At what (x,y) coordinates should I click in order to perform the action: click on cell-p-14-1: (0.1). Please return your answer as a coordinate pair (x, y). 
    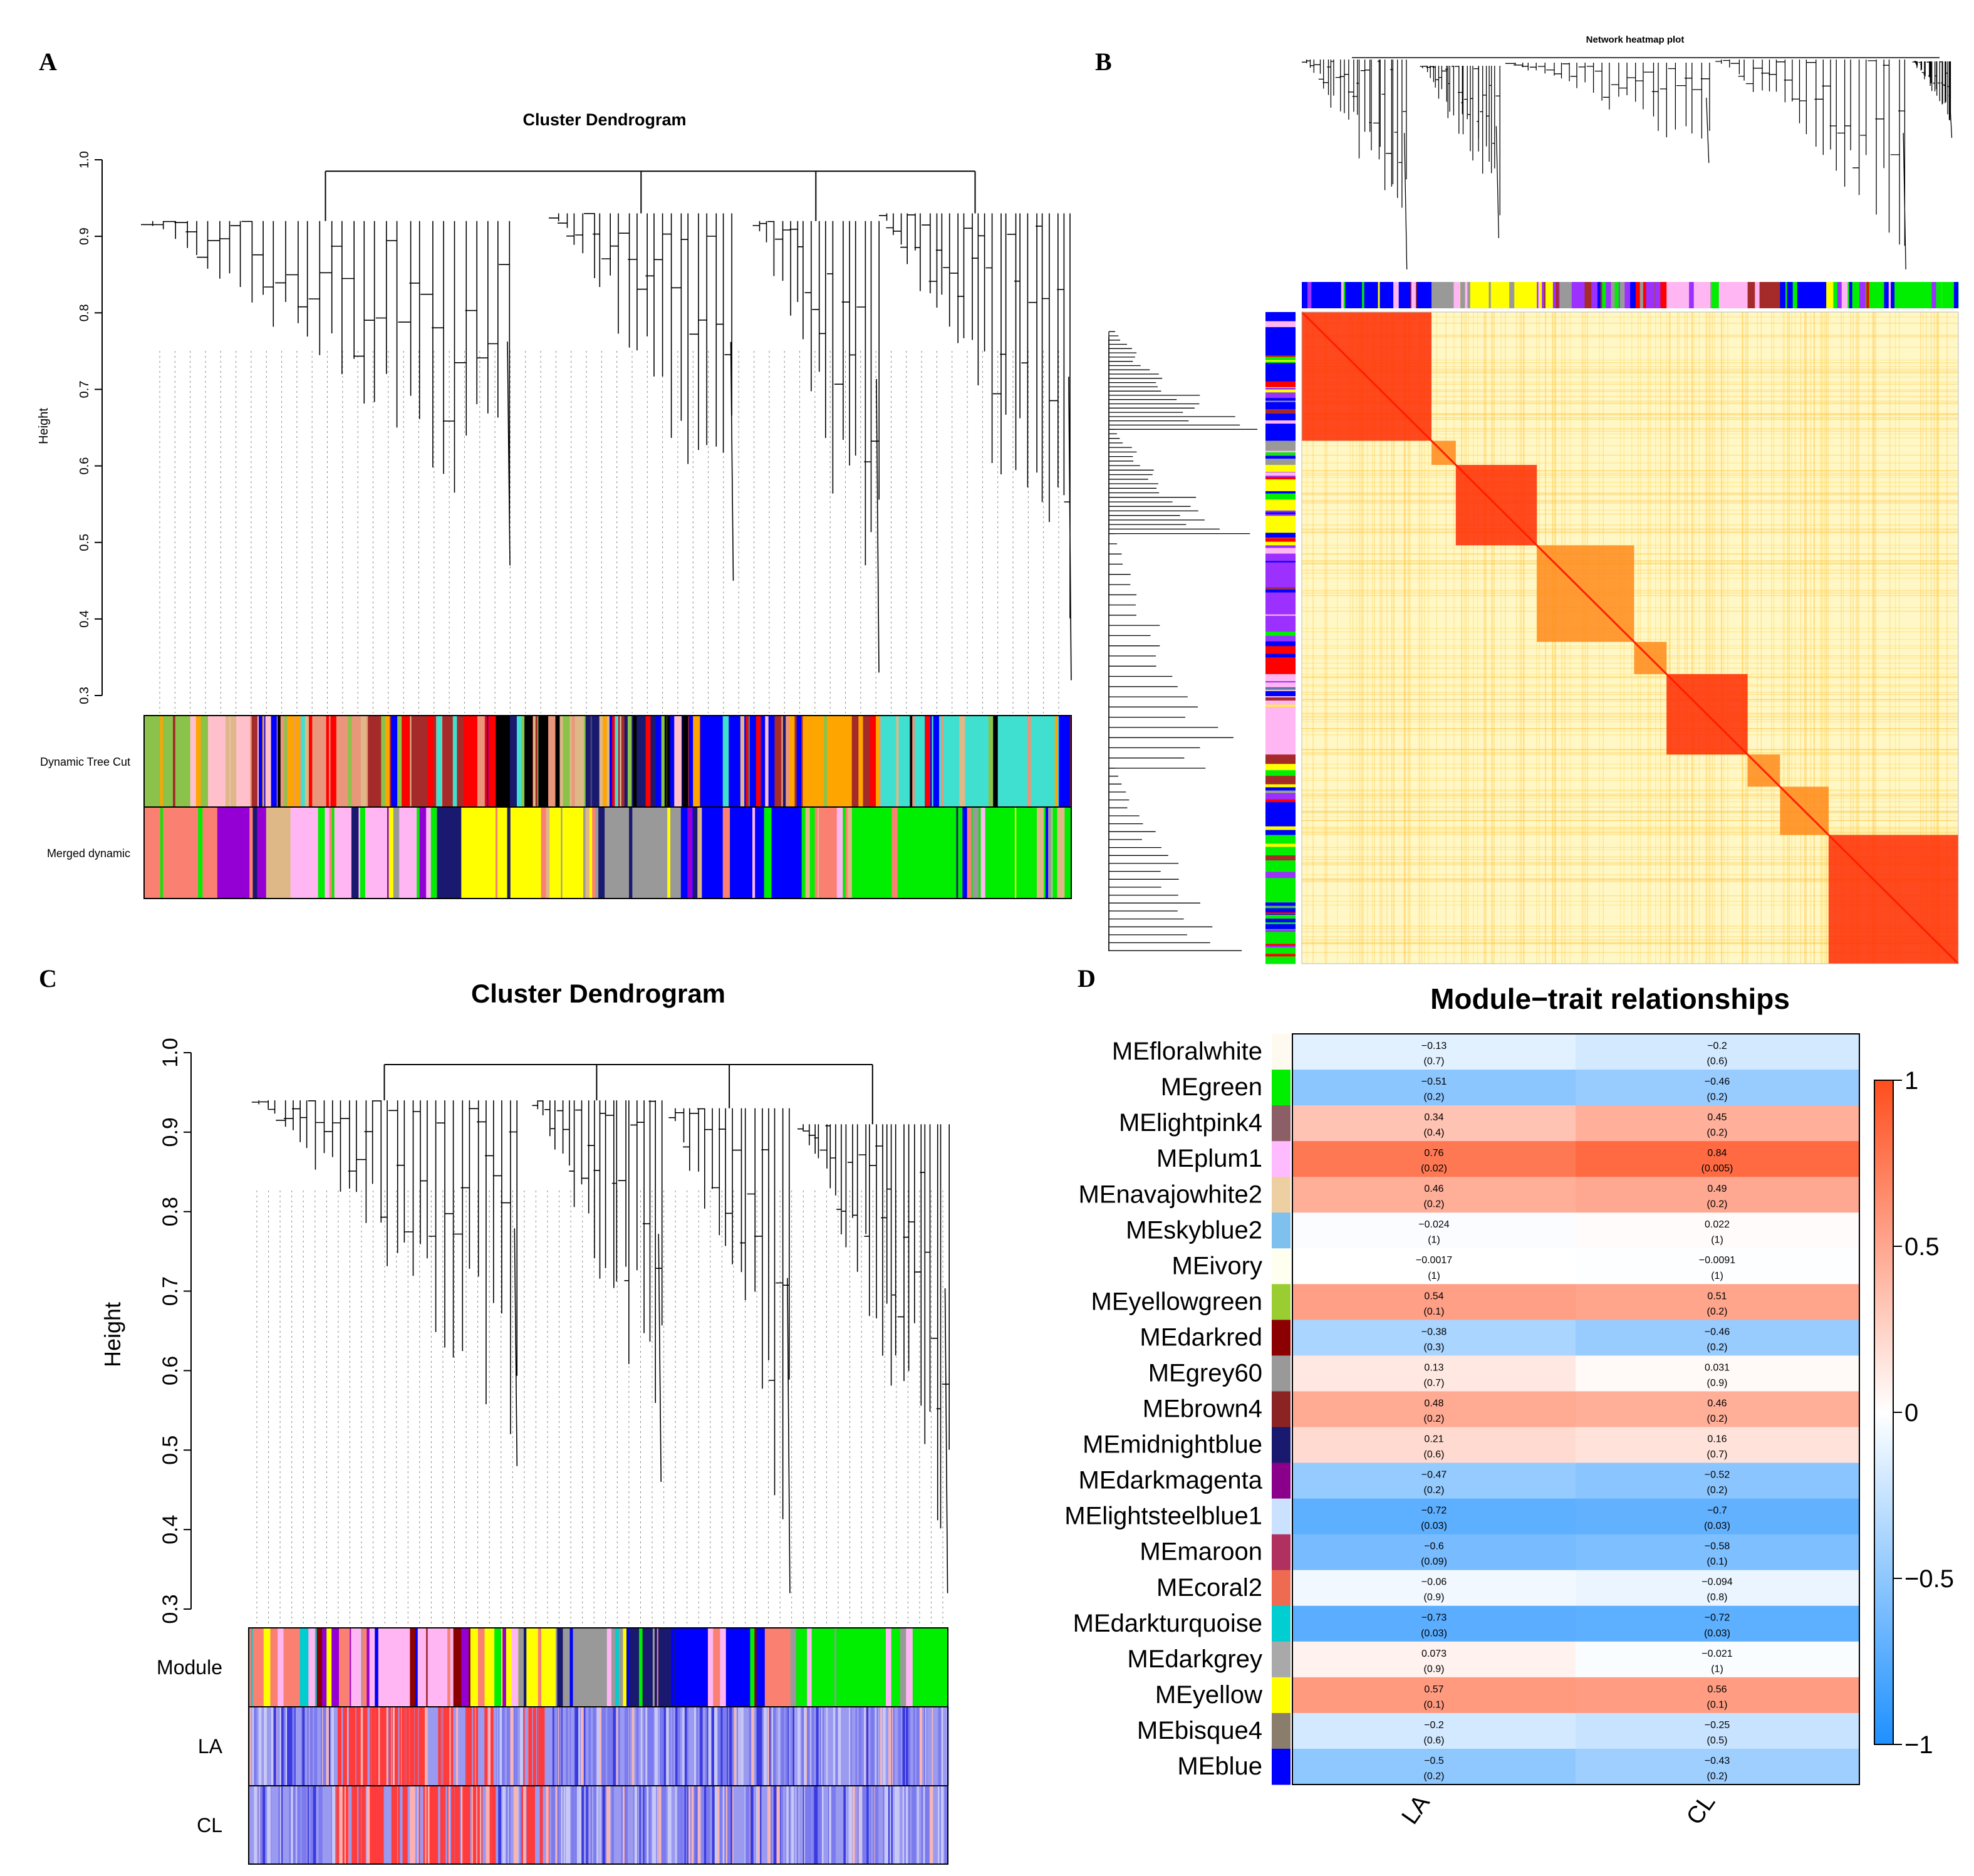
    Looking at the image, I should click on (1718, 1562).